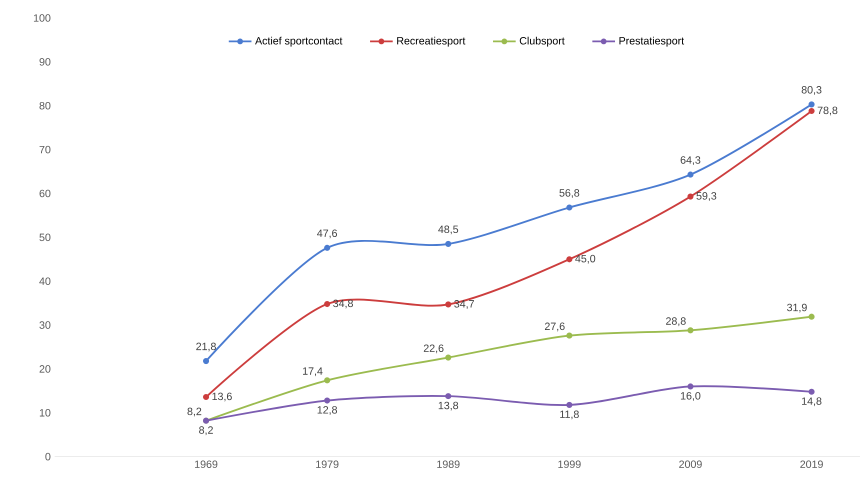 The image size is (868, 482). I want to click on data-label: 59,3, so click(706, 196).